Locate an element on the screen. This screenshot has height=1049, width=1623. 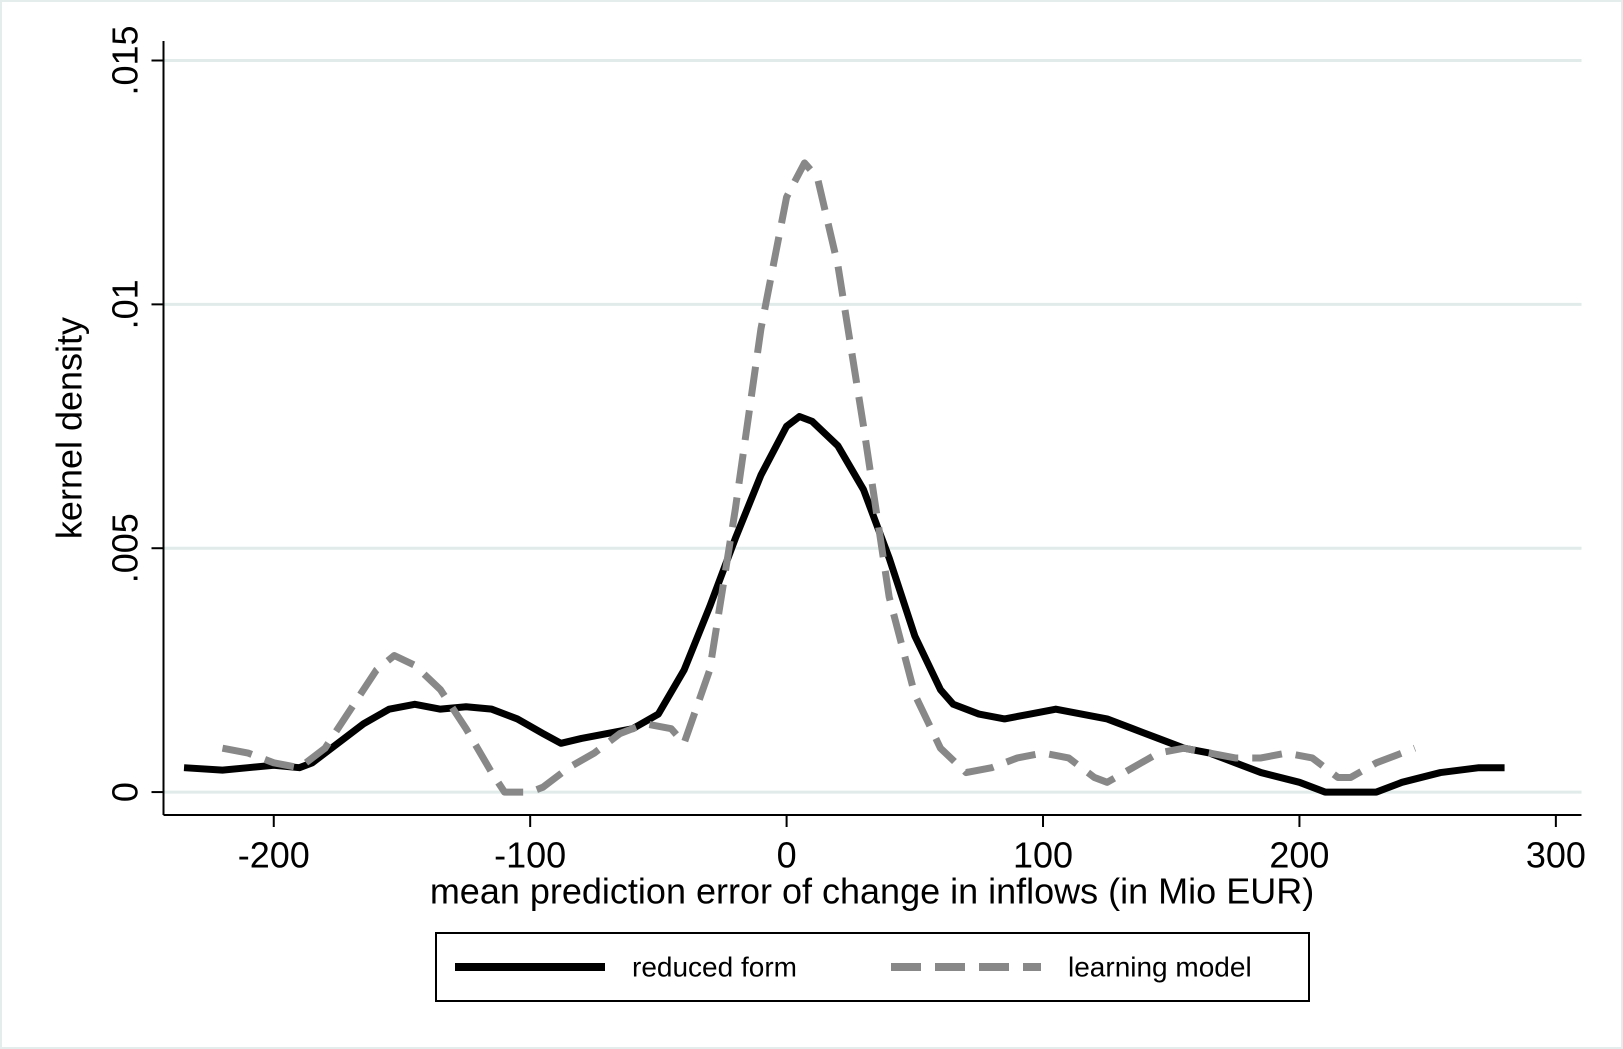
x-tick-label: -200 is located at coordinates (274, 855).